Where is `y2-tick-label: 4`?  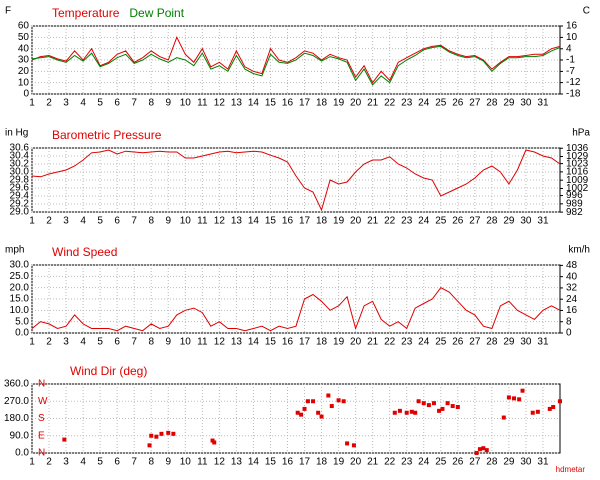
y2-tick-label: 4 is located at coordinates (569, 48).